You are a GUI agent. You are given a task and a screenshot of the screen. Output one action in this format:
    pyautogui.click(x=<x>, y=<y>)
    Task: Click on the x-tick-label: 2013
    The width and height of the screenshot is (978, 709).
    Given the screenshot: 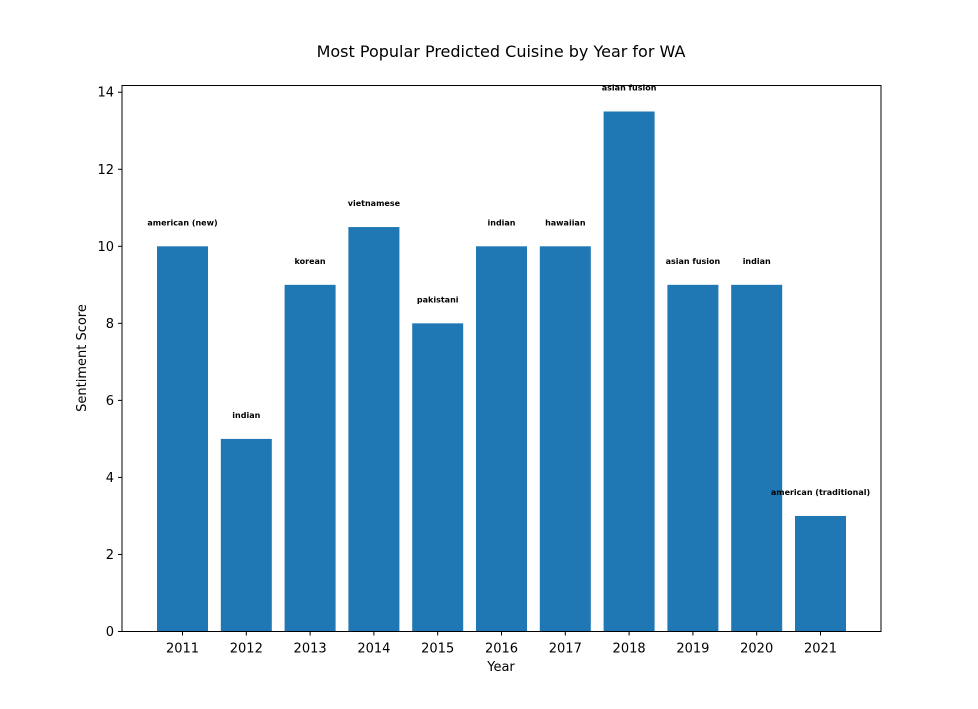 What is the action you would take?
    pyautogui.click(x=310, y=649)
    